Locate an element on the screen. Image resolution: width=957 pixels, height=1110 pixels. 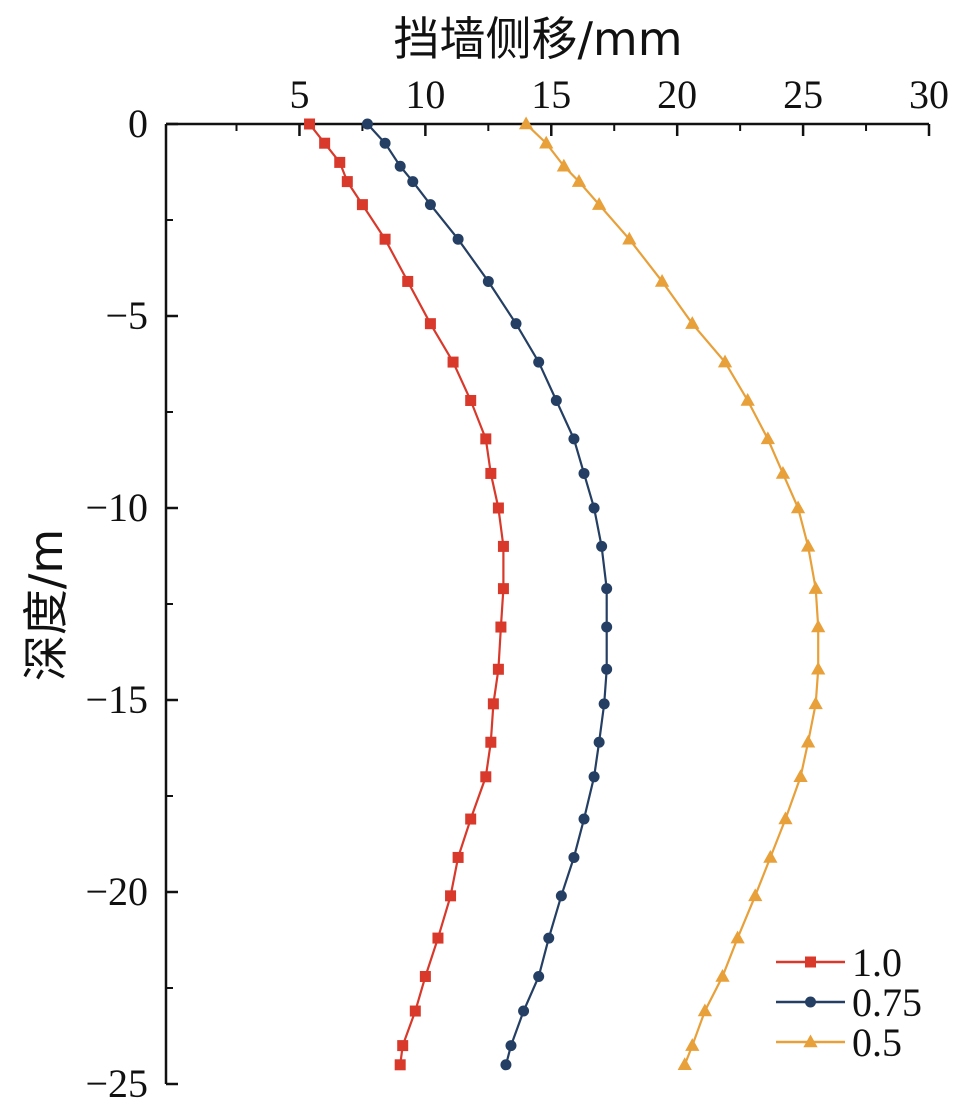
legend-item: 1.0 is located at coordinates (839, 962).